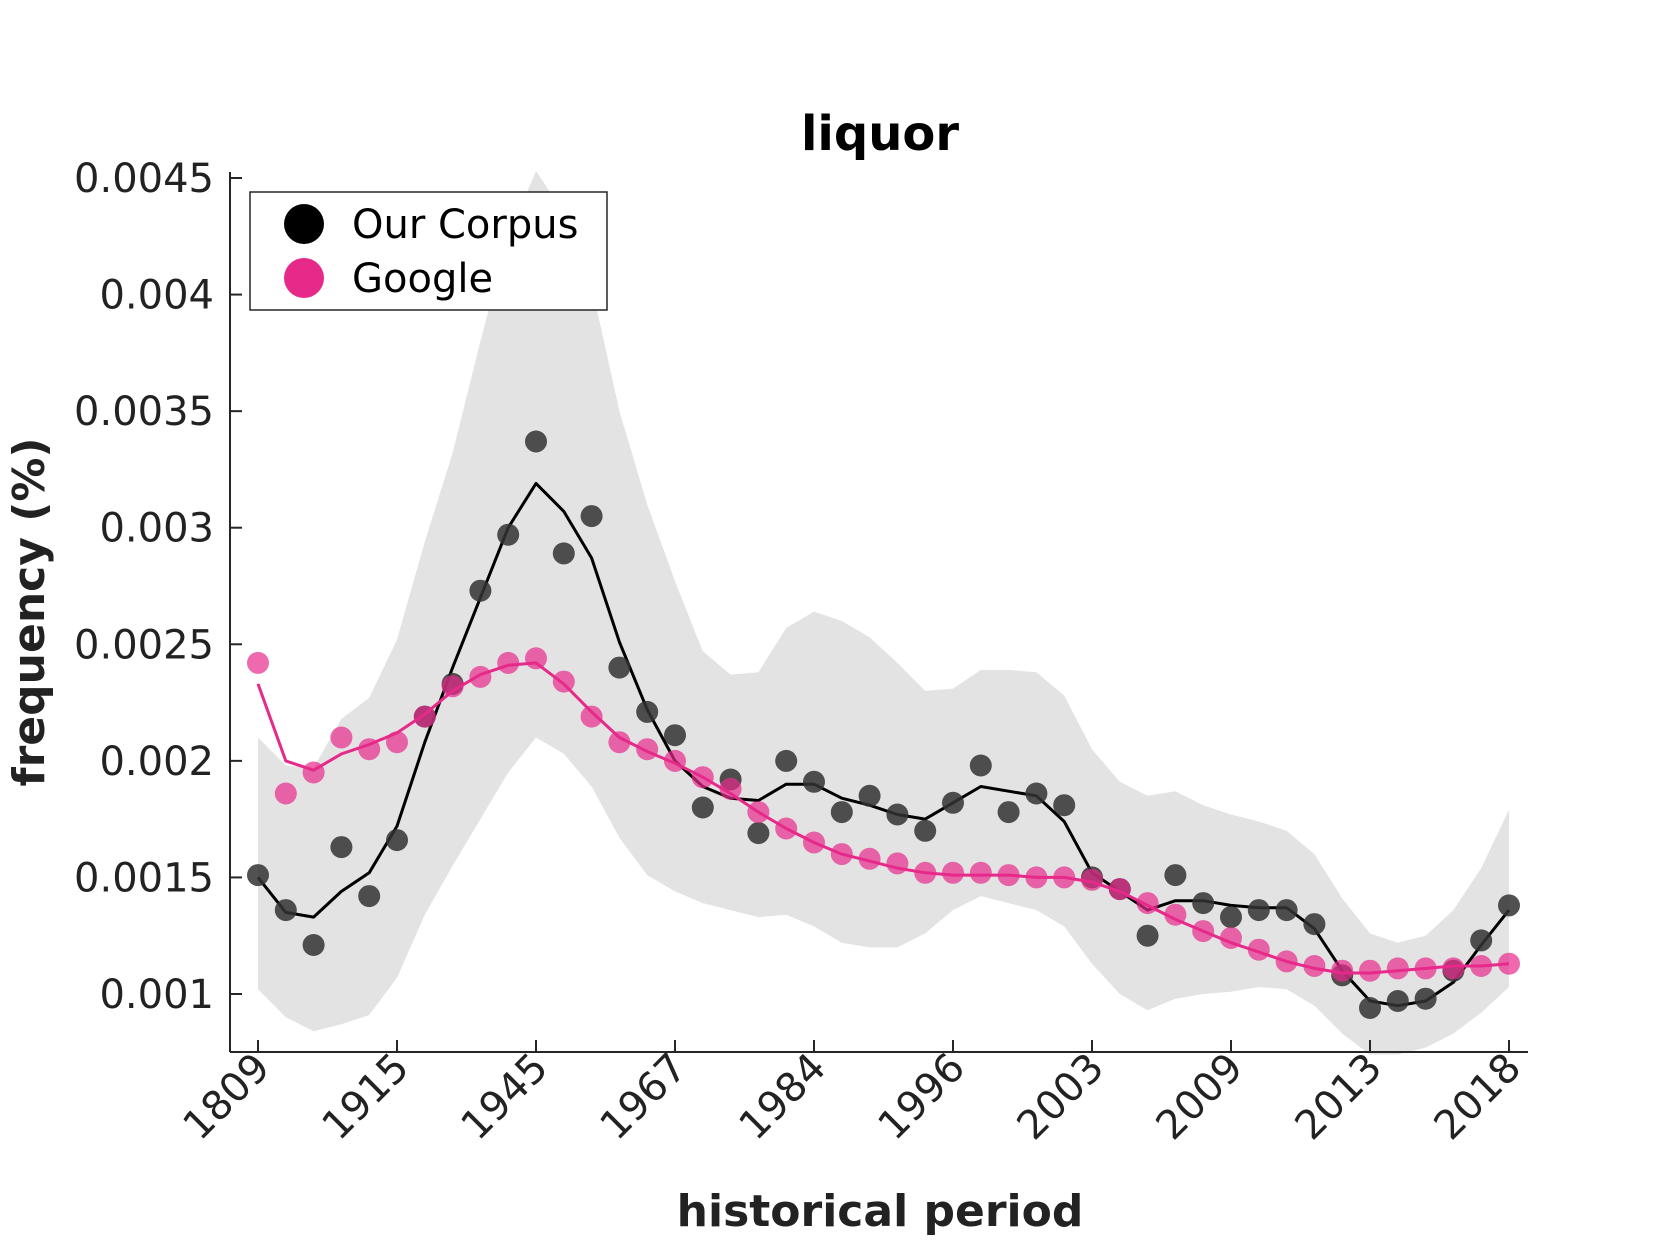  I want to click on y-tick-label-2: 0.004, so click(156, 296).